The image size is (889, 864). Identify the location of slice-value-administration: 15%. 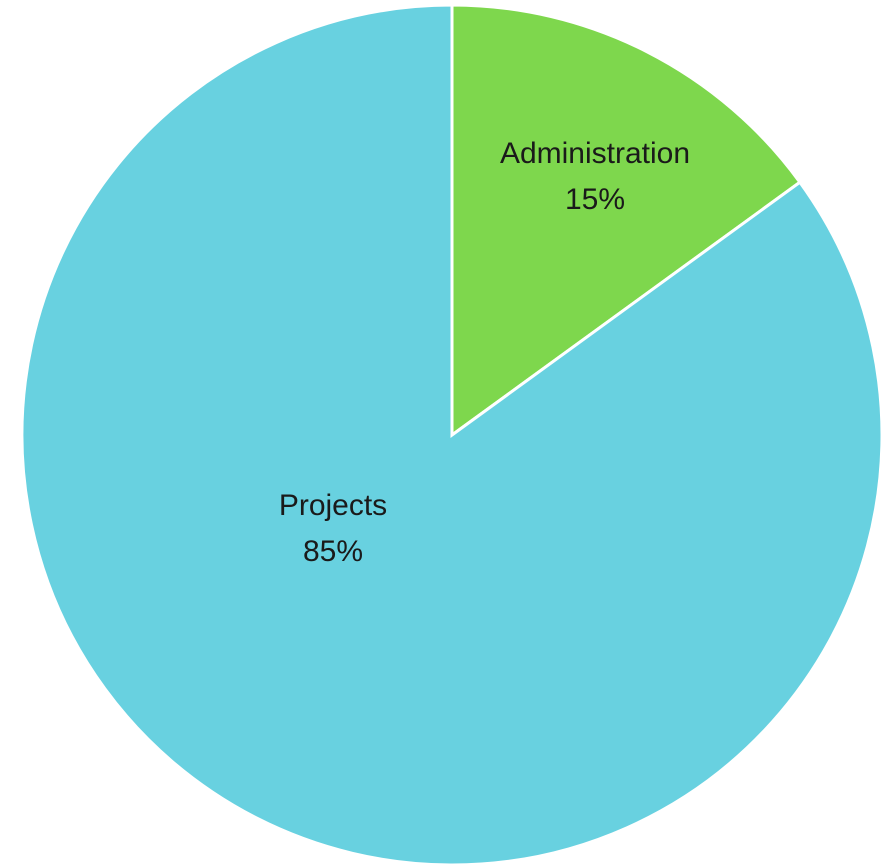
(595, 199).